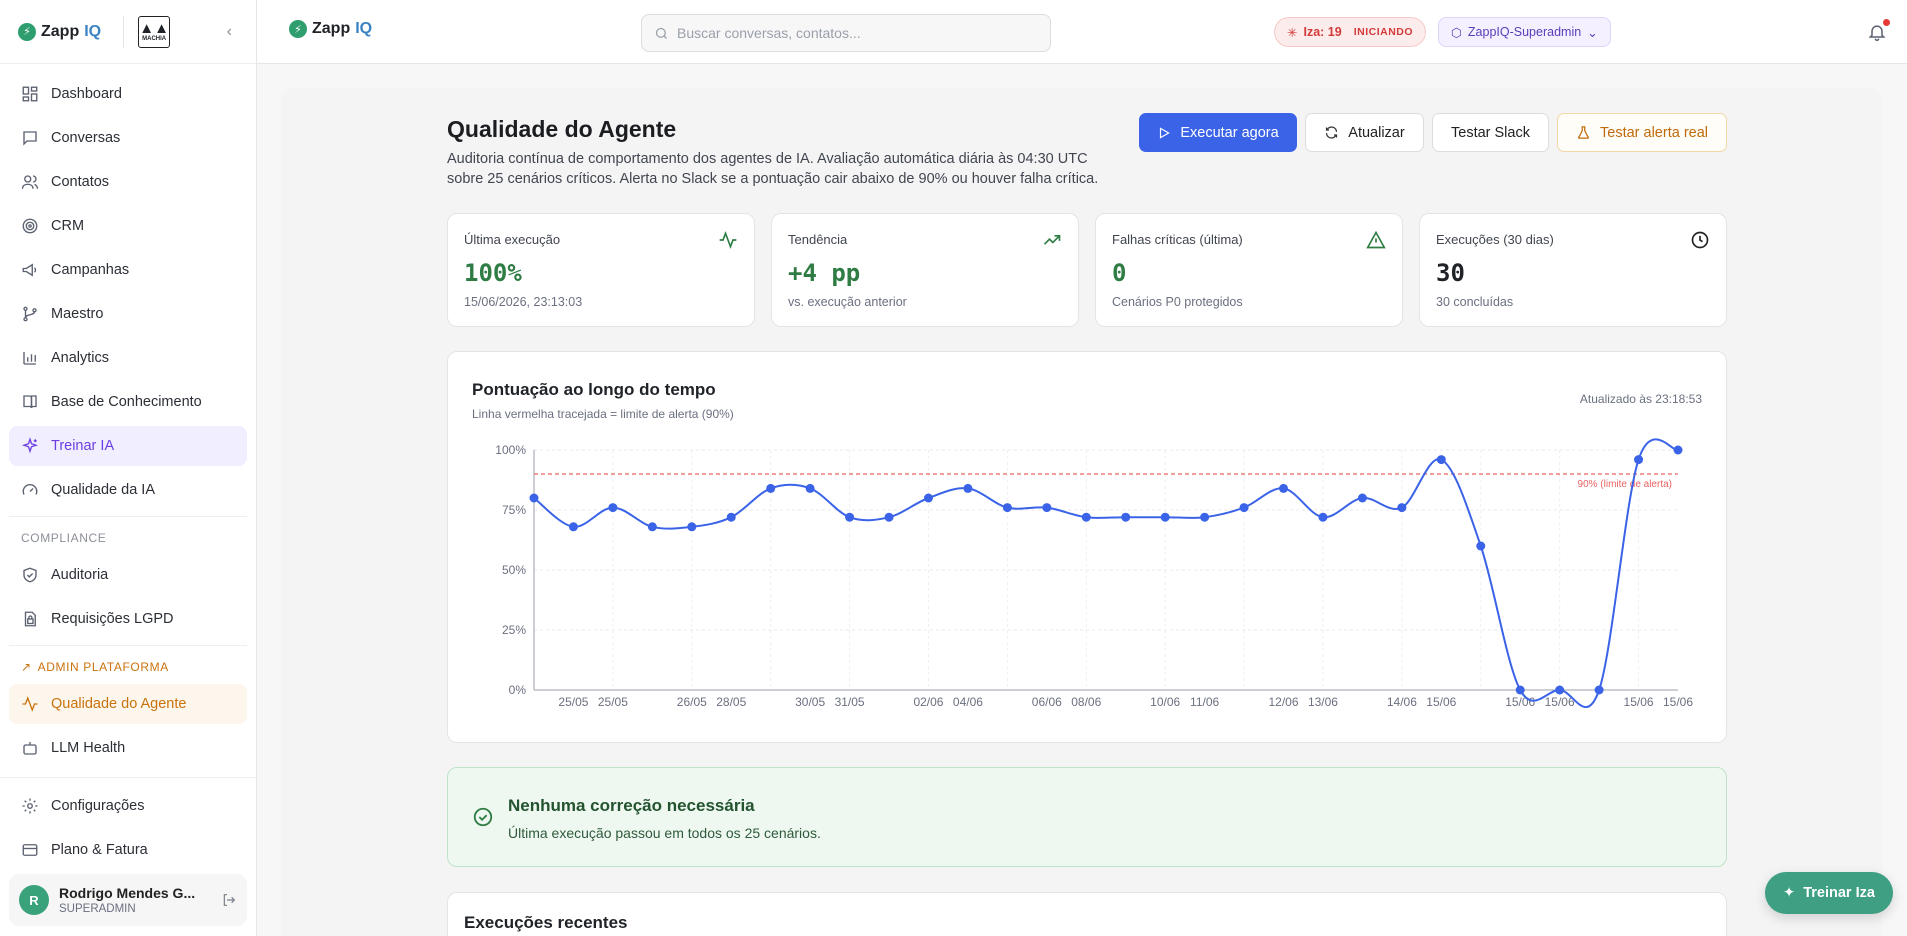 This screenshot has width=1907, height=936. What do you see at coordinates (128, 446) in the screenshot?
I see `sidebar-item-treinar-ia: Treinar IA` at bounding box center [128, 446].